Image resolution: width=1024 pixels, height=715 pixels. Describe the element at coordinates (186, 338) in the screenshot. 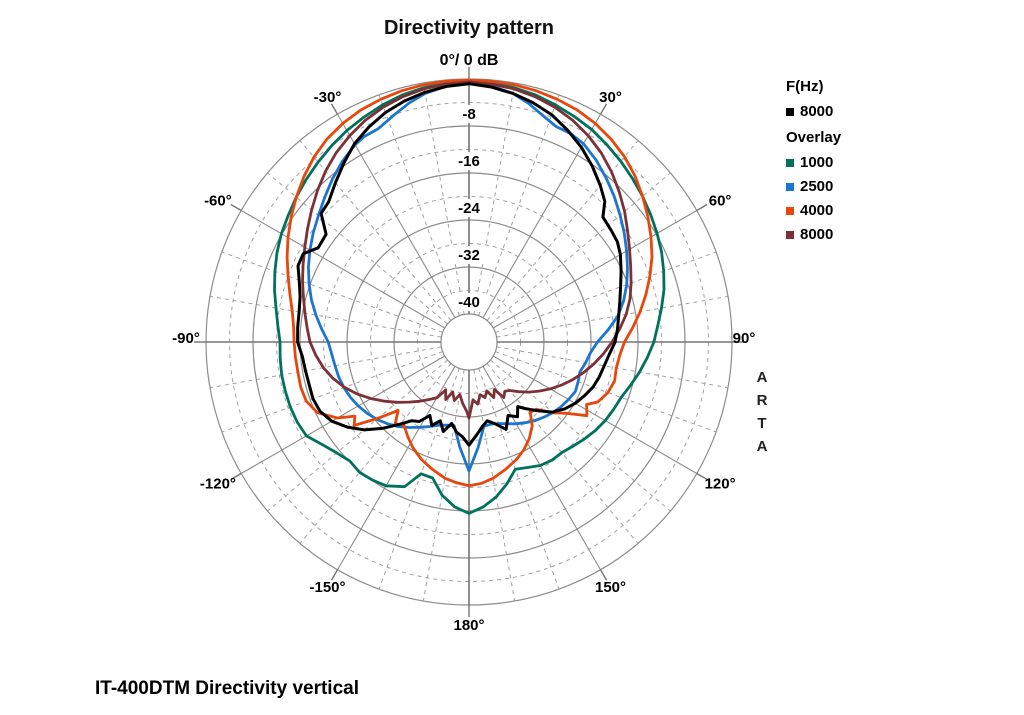

I see `angle-label--90: -90°` at that location.